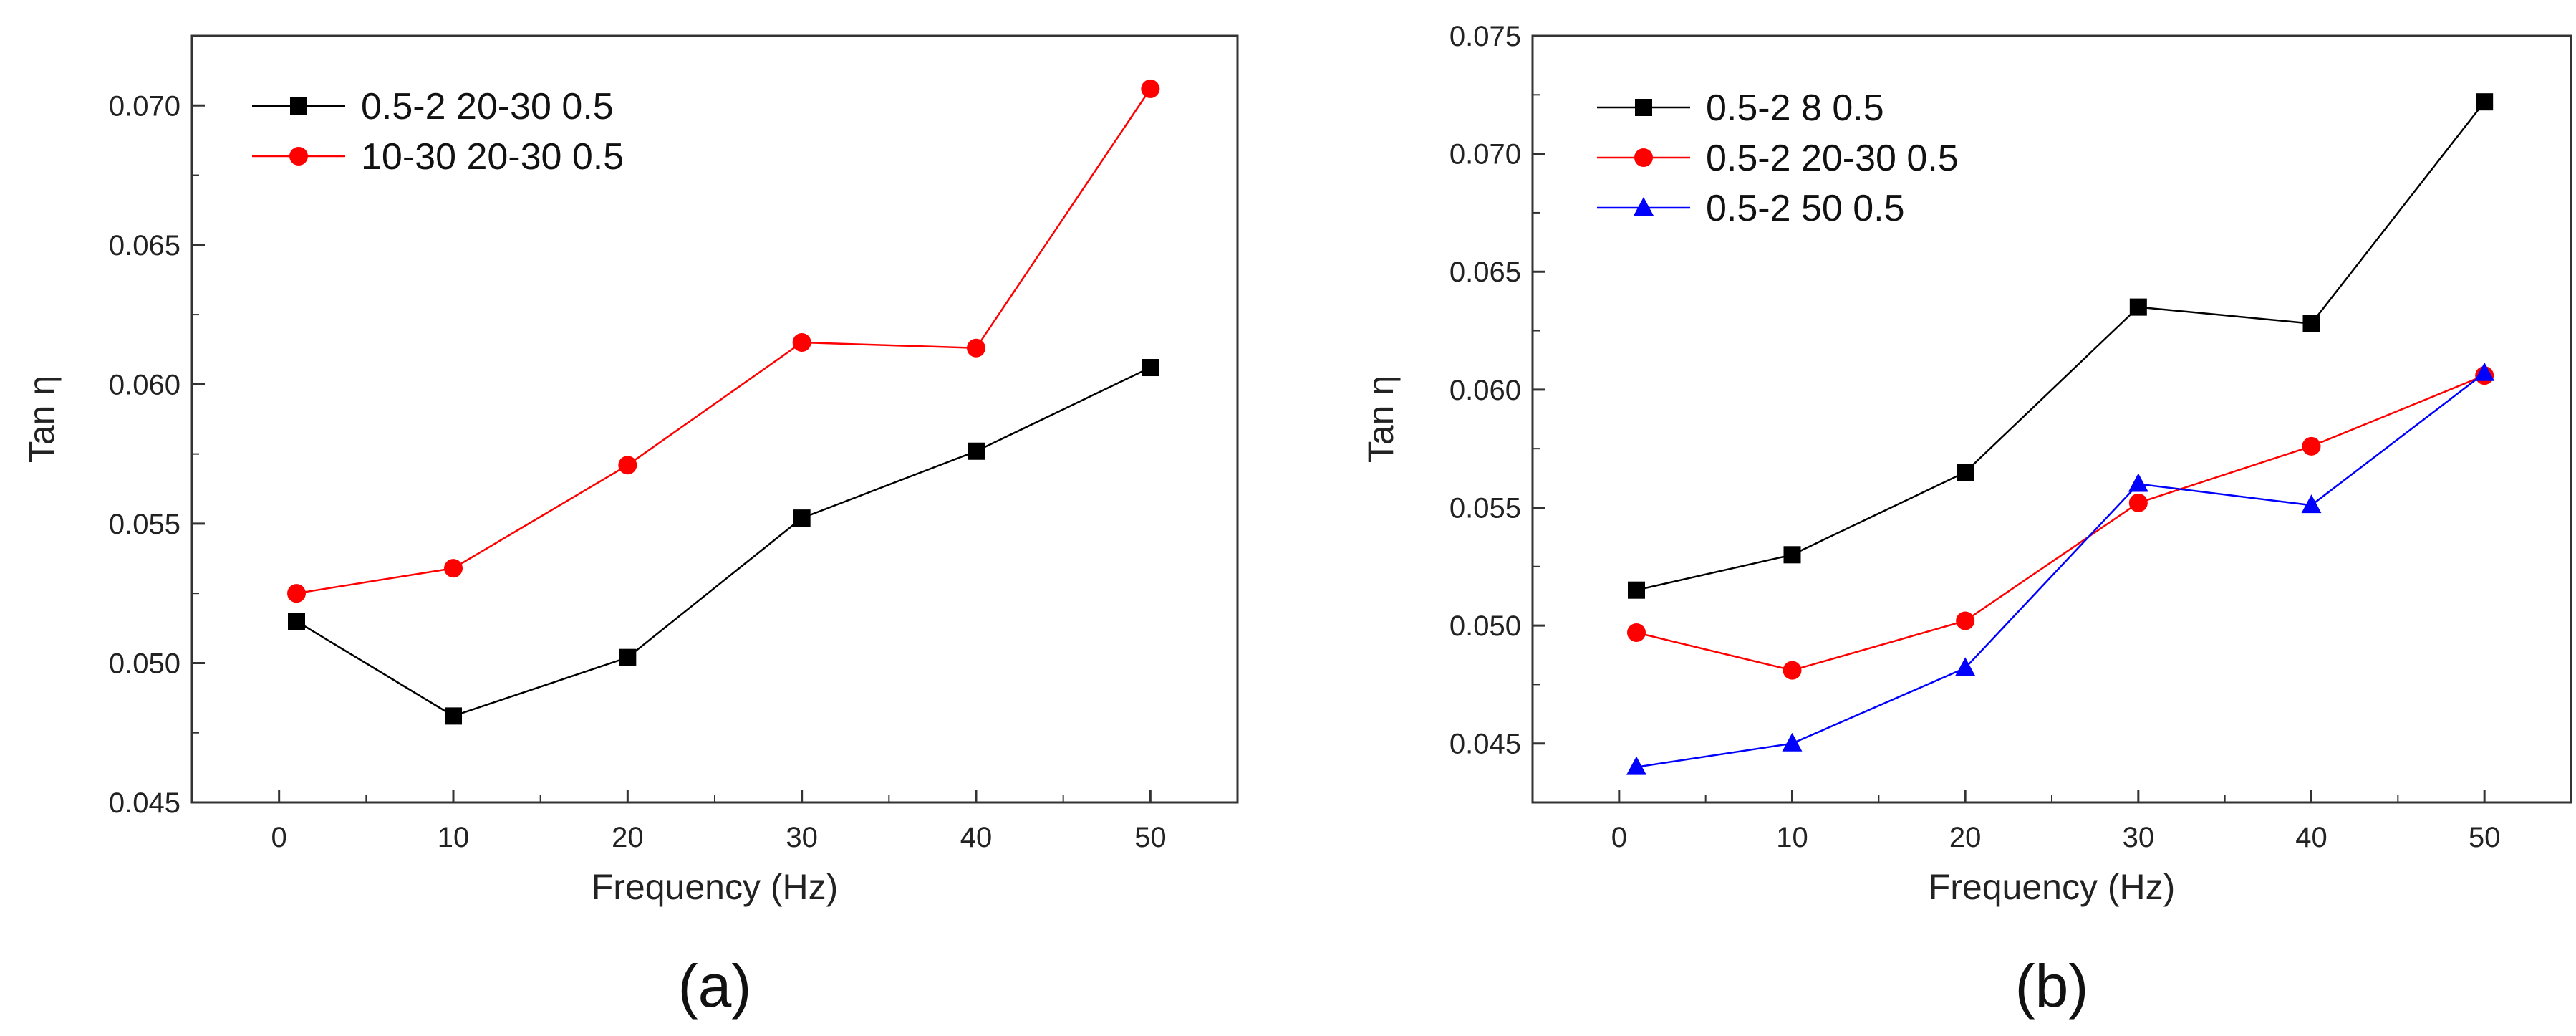  Describe the element at coordinates (1795, 108) in the screenshot. I see `legend-label: 0.5-2 8 0.5` at that location.